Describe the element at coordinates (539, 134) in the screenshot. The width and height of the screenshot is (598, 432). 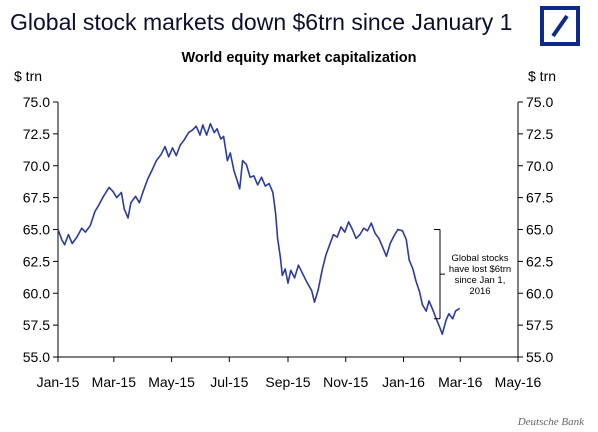
I see `y-tick-label-right: 72.5` at that location.